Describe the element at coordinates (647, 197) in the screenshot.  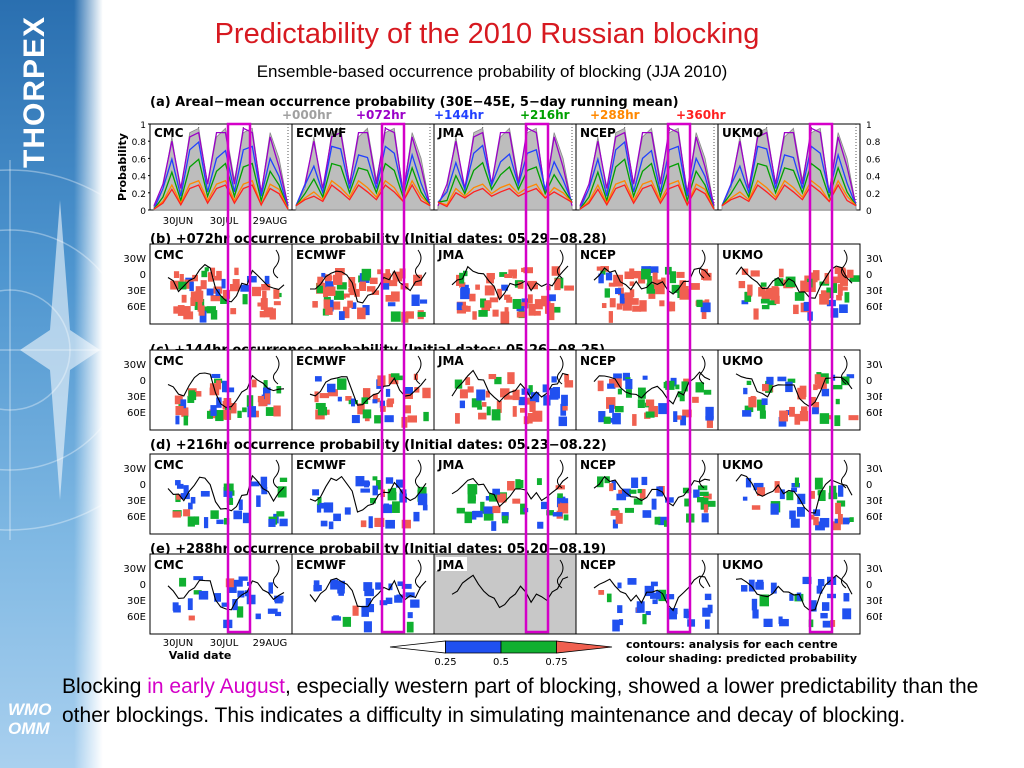
I see `series-line-5-NCEP` at that location.